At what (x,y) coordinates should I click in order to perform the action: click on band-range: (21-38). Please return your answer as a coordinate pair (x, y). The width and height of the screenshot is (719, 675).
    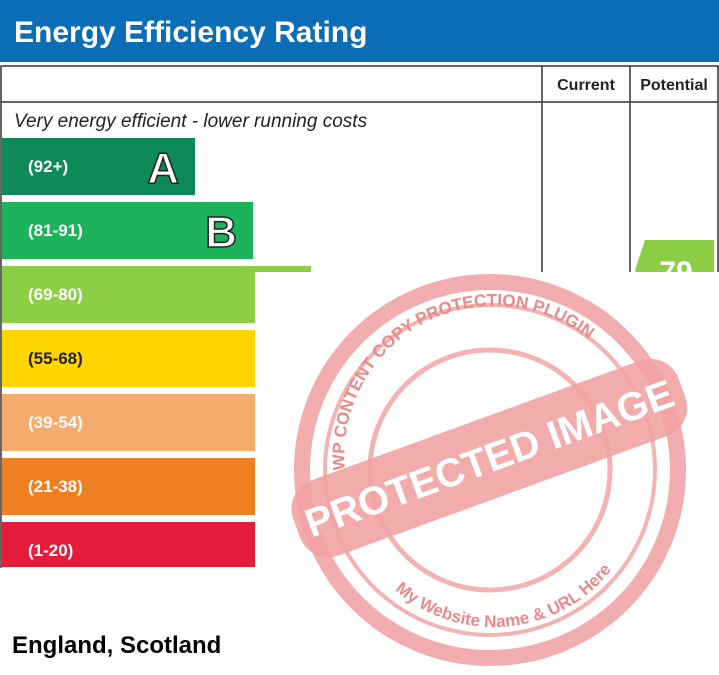
    Looking at the image, I should click on (55, 486).